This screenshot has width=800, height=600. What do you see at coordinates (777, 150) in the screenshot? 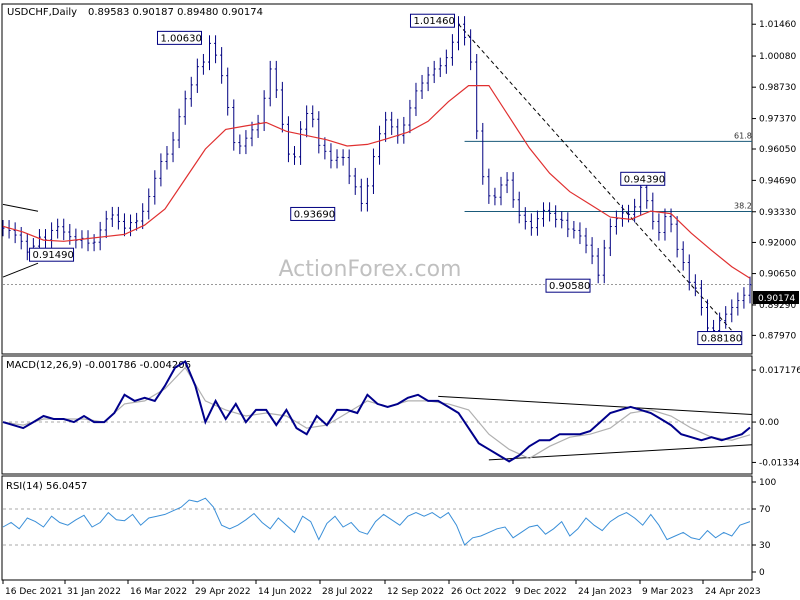
I see `price-tick-label: 0.96050` at bounding box center [777, 150].